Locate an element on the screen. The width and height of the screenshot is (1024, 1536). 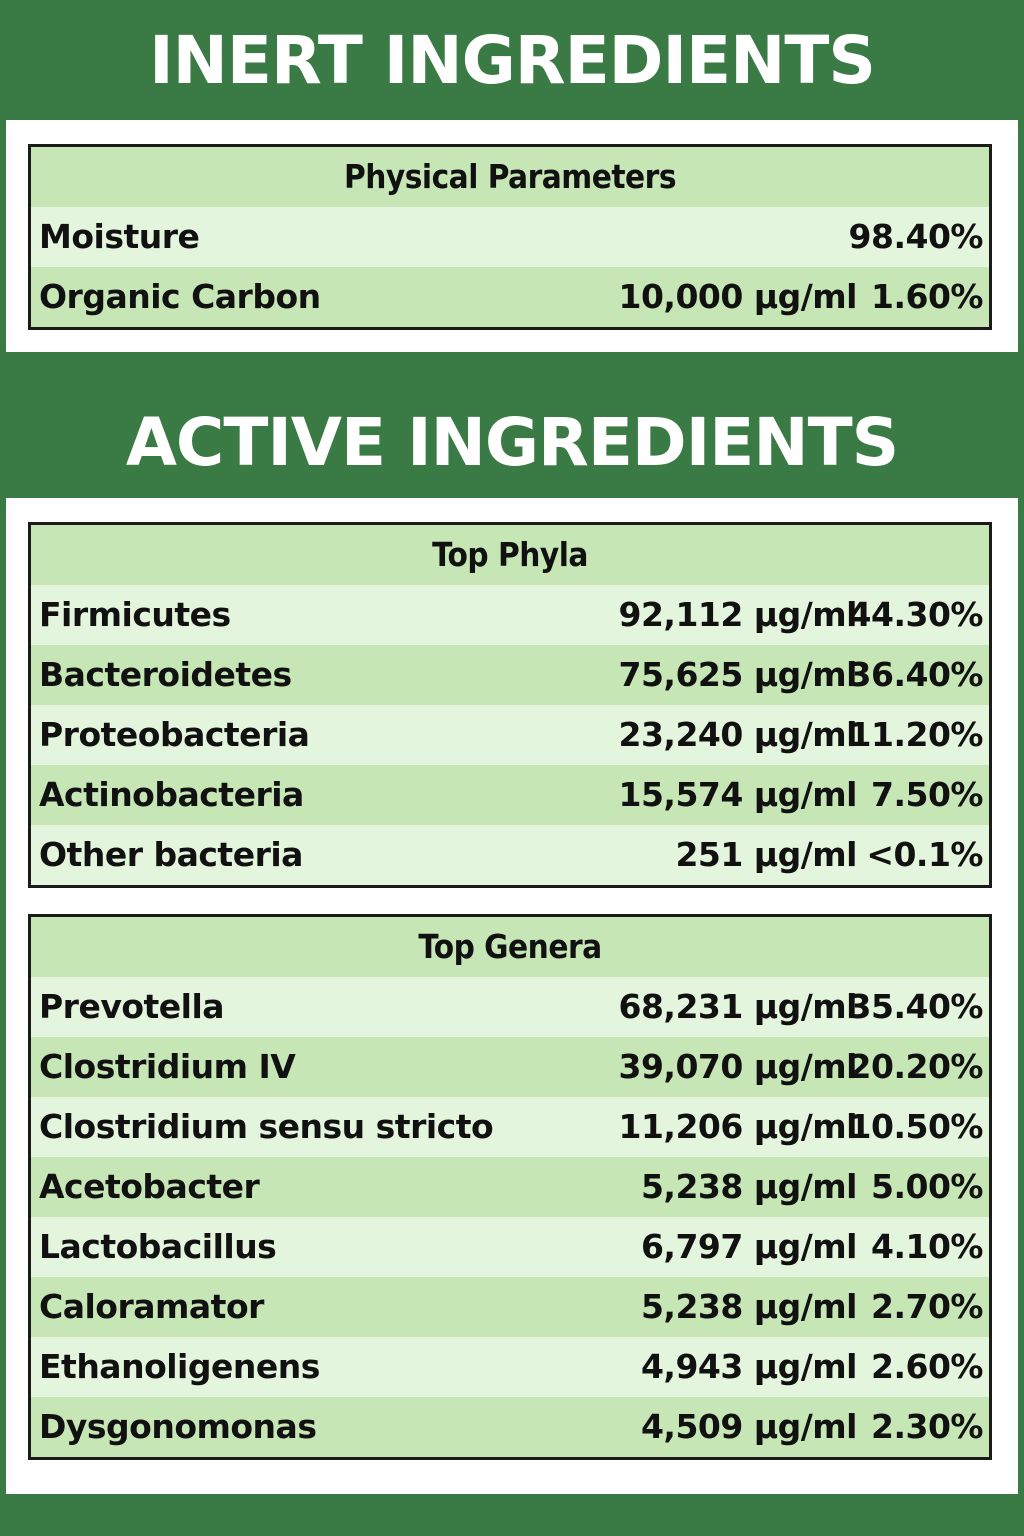
table-row: Firmicutes 92,112 µg/ml 44.30% is located at coordinates (510, 615).